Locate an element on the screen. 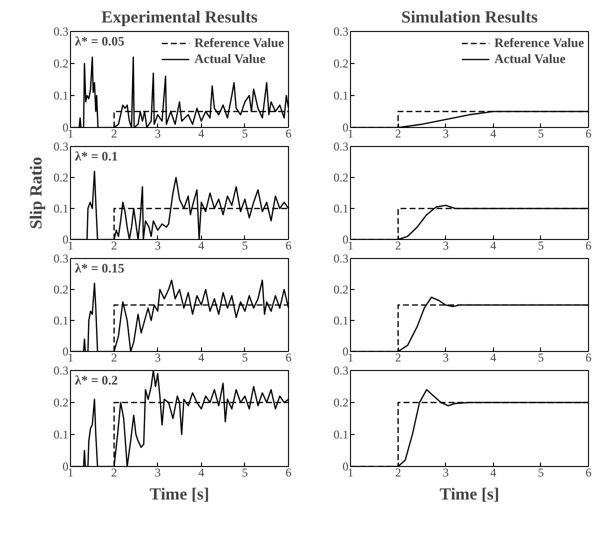 Image resolution: width=608 pixels, height=537 pixels. annotation: λ* = 0.1 is located at coordinates (96, 156).